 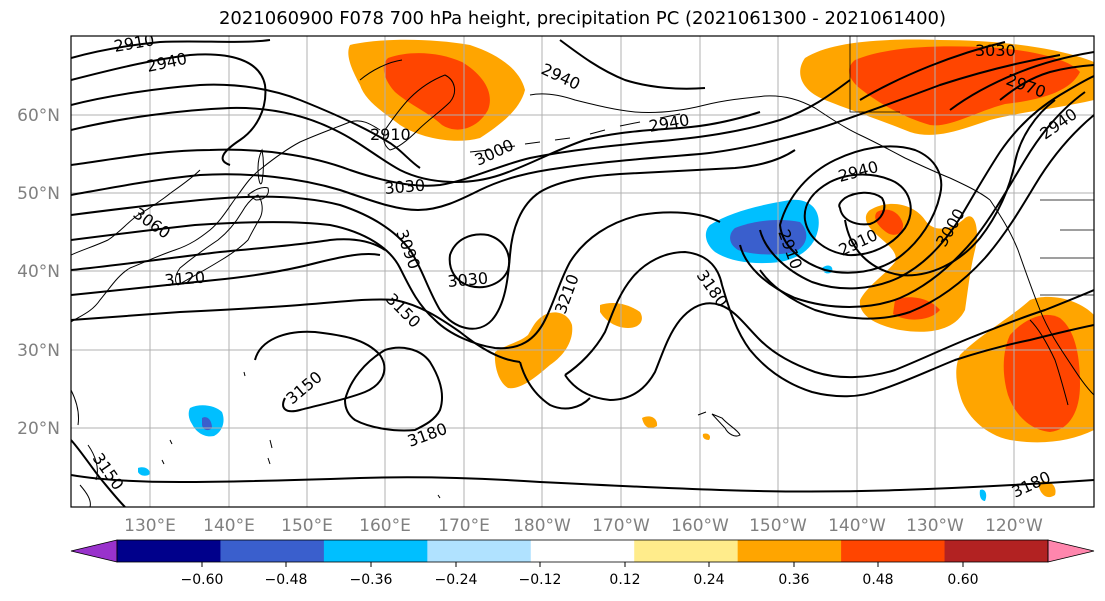 I want to click on lon-label: 130°E, so click(x=150, y=526).